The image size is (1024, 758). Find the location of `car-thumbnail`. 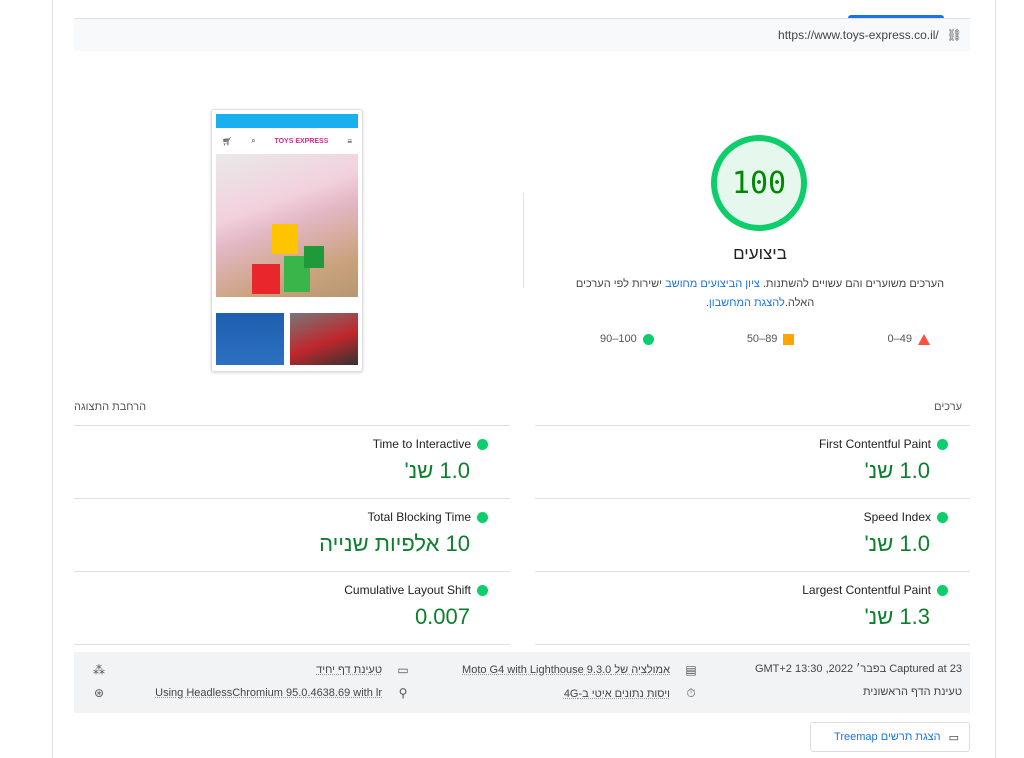

car-thumbnail is located at coordinates (324, 339).